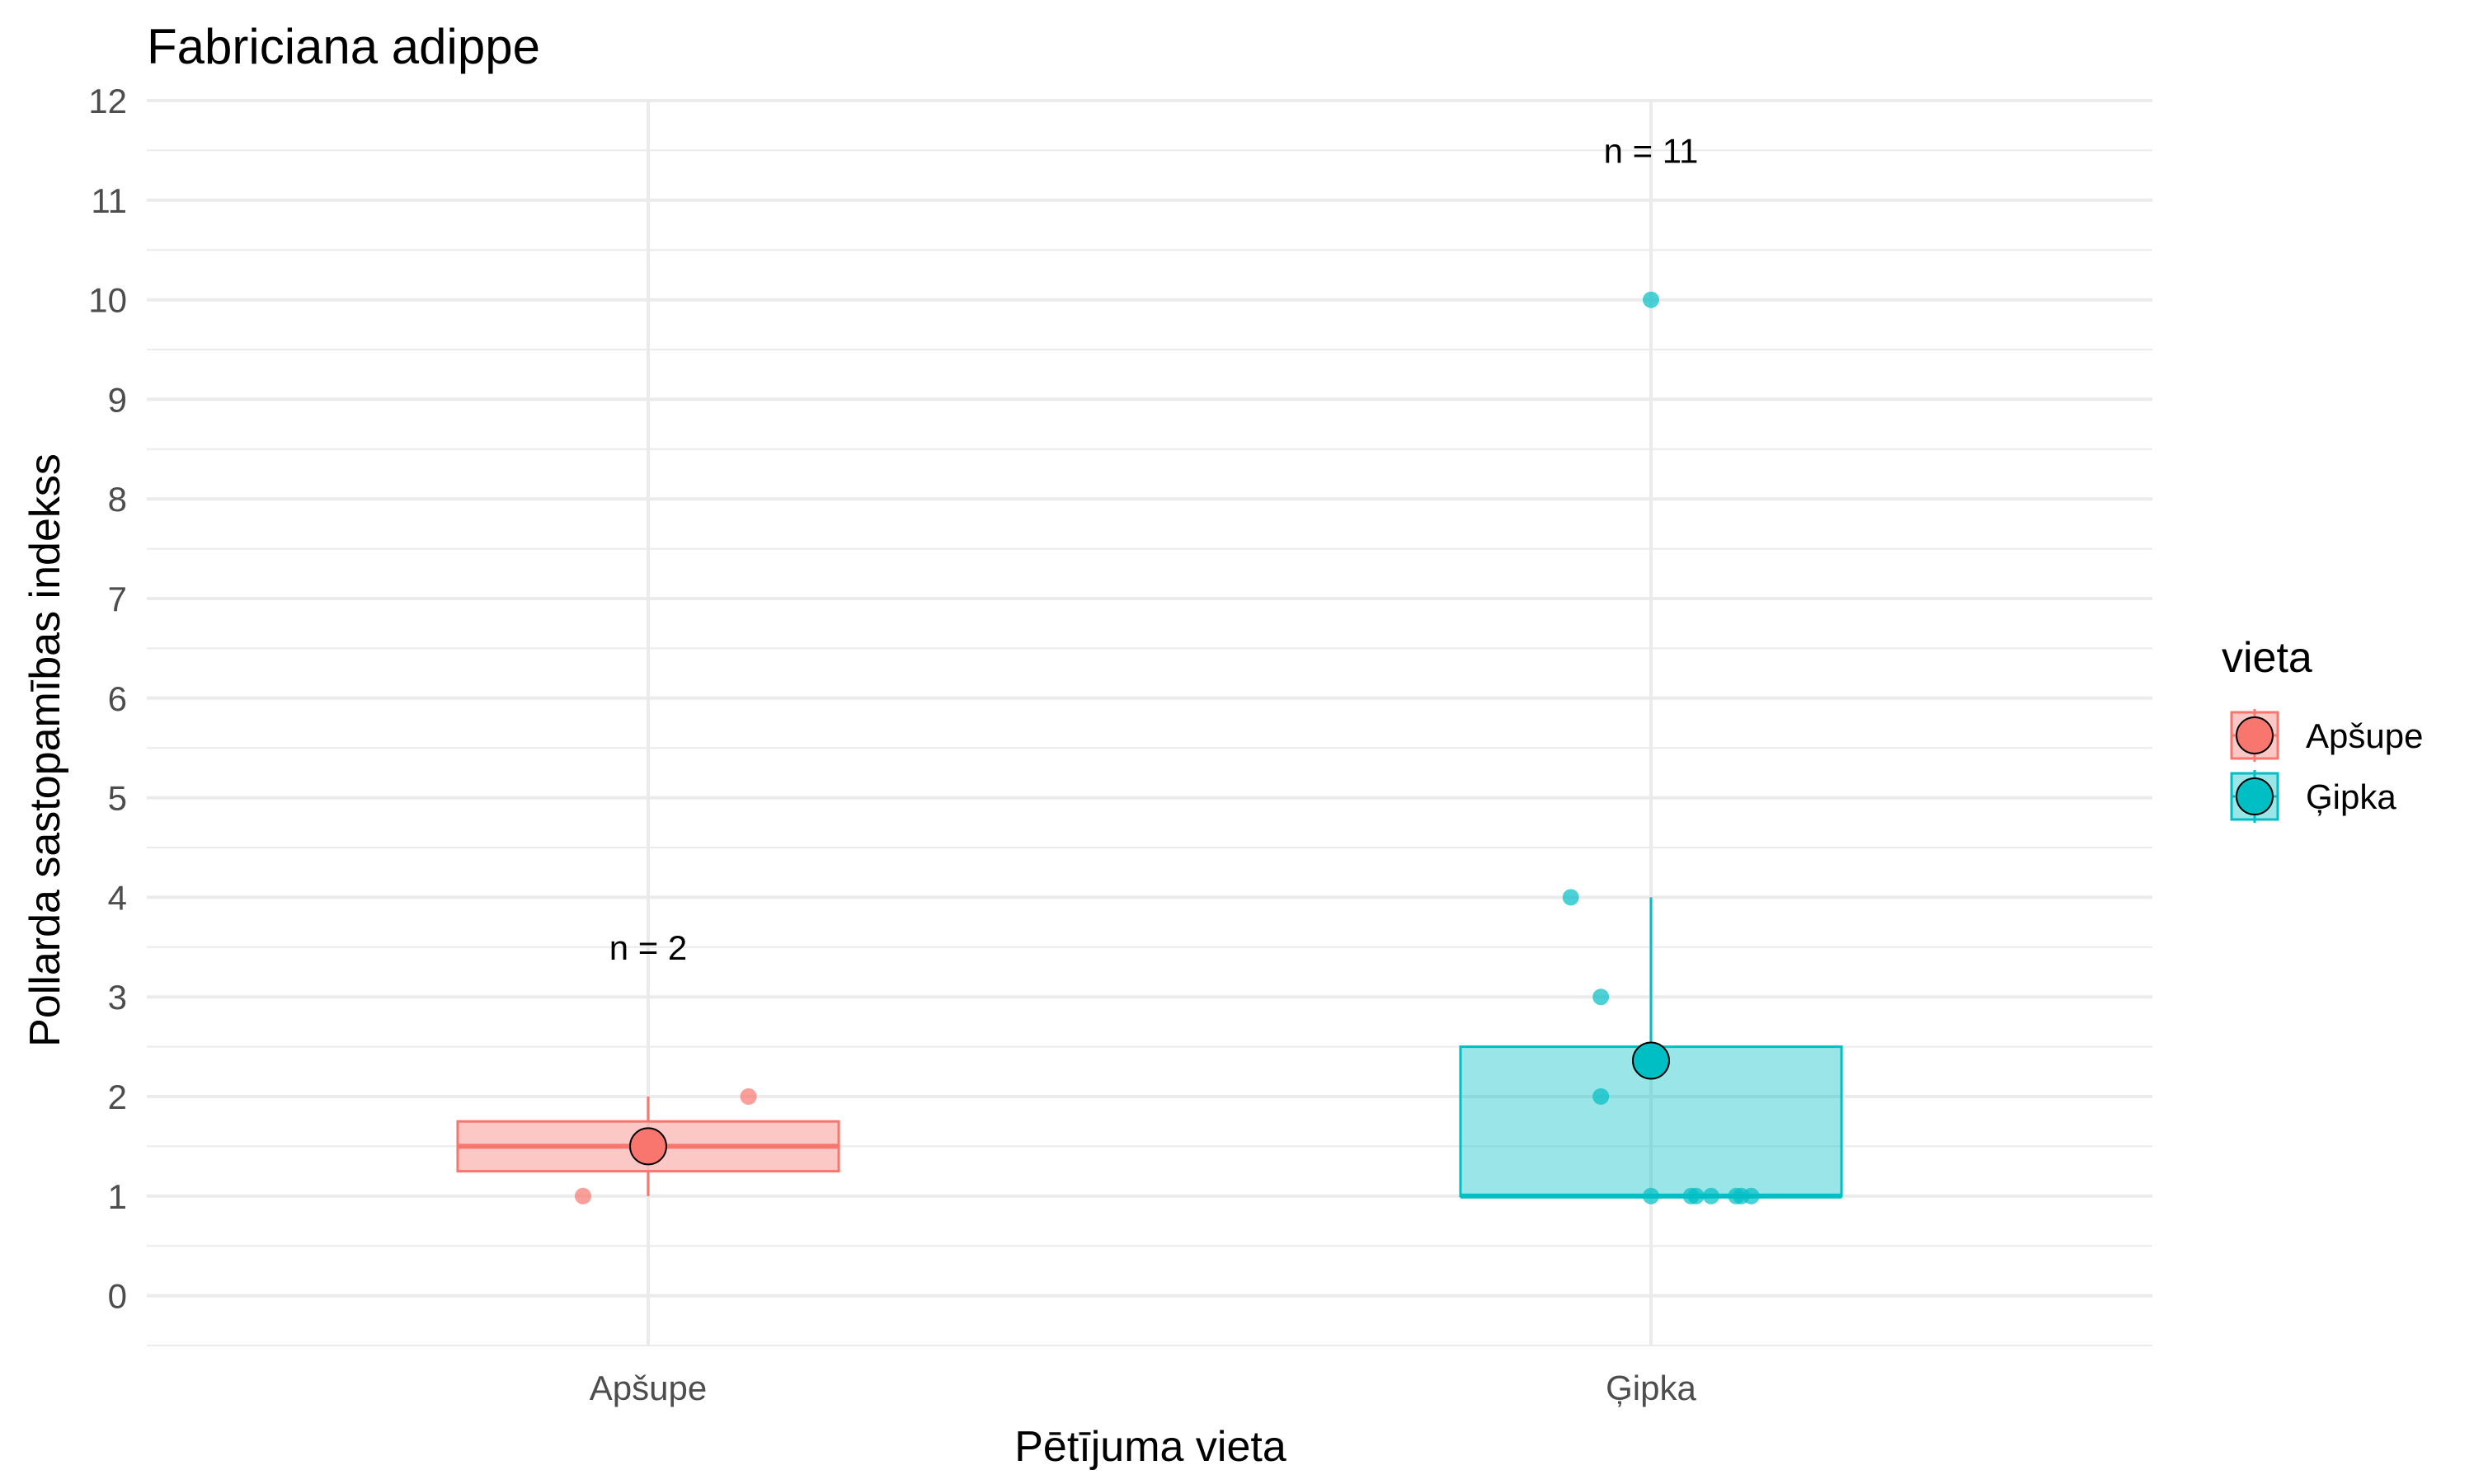 This screenshot has width=2474, height=1484. What do you see at coordinates (117, 599) in the screenshot?
I see `y-tick-label: 7` at bounding box center [117, 599].